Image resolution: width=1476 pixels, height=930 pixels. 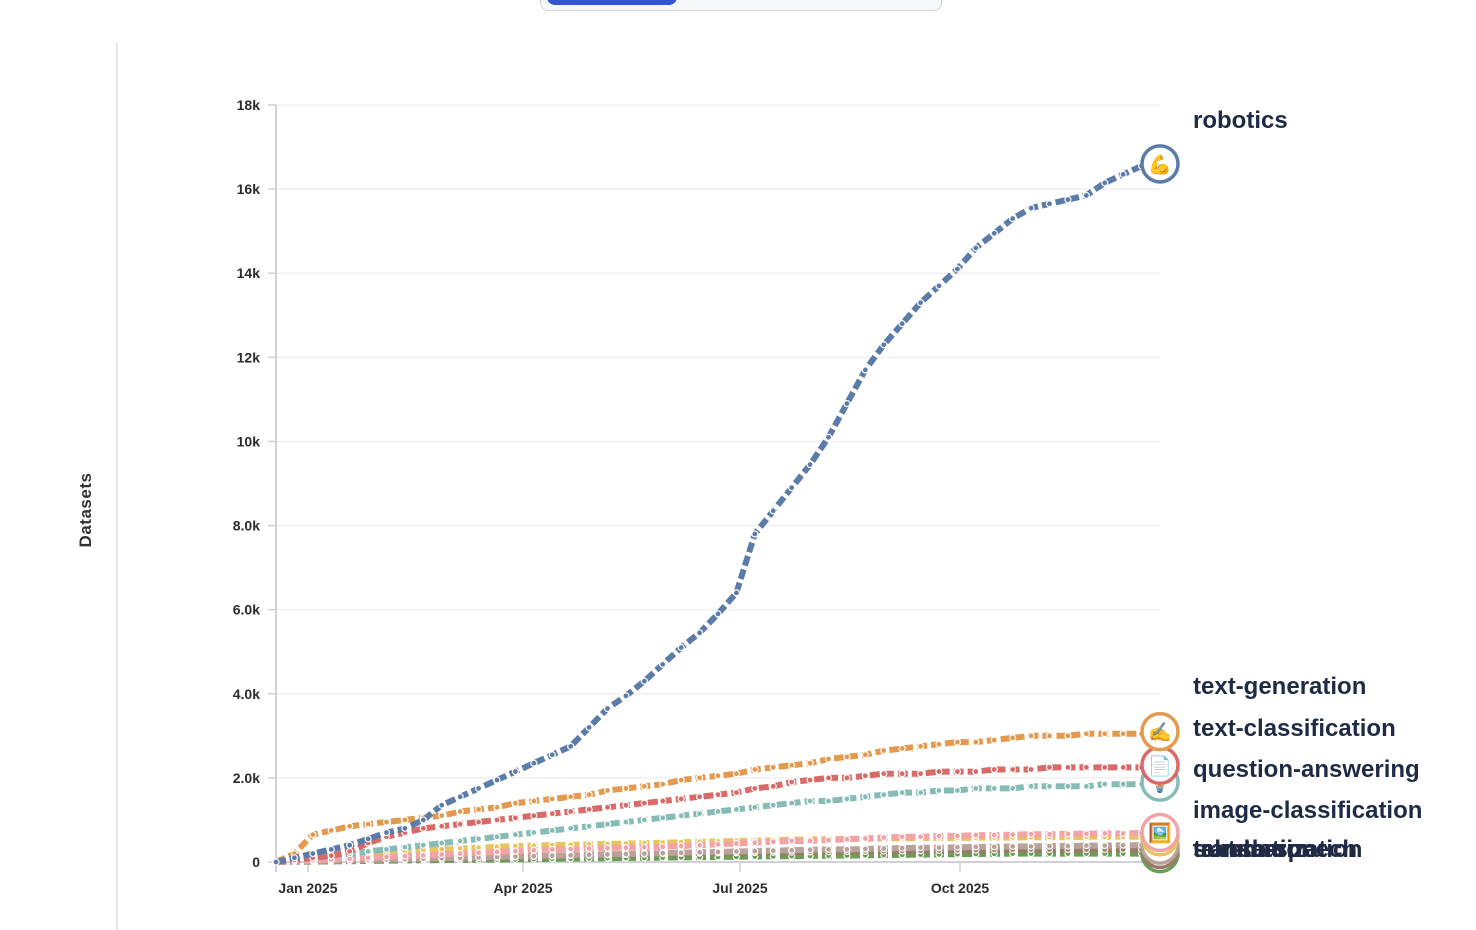 What do you see at coordinates (246, 694) in the screenshot?
I see `y-tick-label: 4.0k` at bounding box center [246, 694].